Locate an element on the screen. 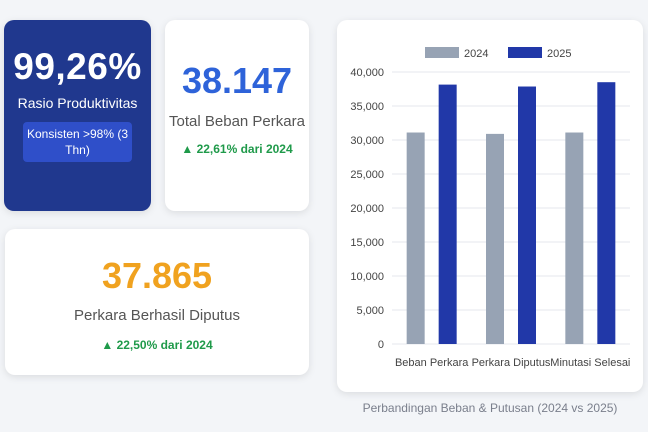 The width and height of the screenshot is (648, 432). decided-cases-delta: ▲ 22,50% dari 2024 is located at coordinates (157, 345).